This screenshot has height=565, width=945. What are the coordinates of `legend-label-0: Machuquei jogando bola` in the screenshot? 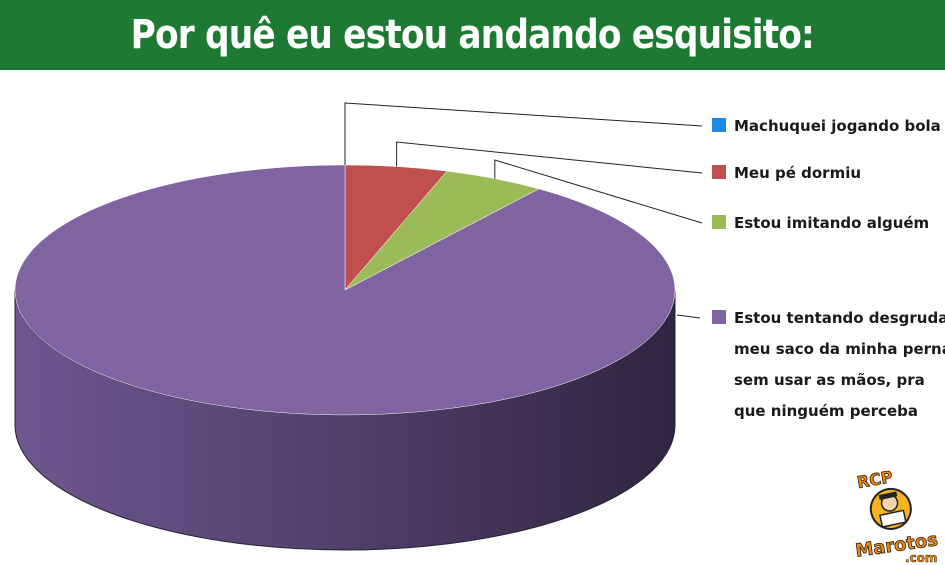 It's located at (837, 126).